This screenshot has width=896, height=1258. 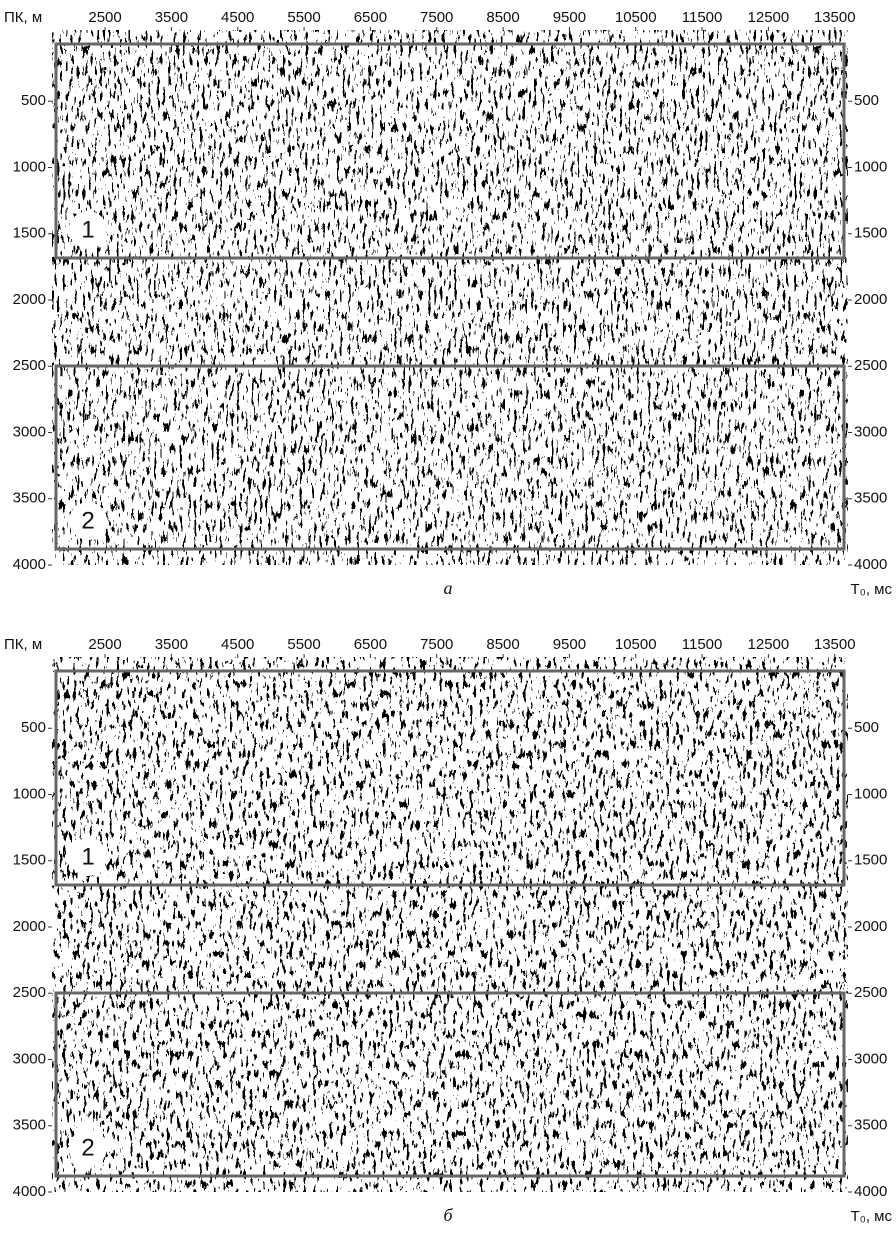 I want to click on panel-caption: б, so click(x=448, y=1215).